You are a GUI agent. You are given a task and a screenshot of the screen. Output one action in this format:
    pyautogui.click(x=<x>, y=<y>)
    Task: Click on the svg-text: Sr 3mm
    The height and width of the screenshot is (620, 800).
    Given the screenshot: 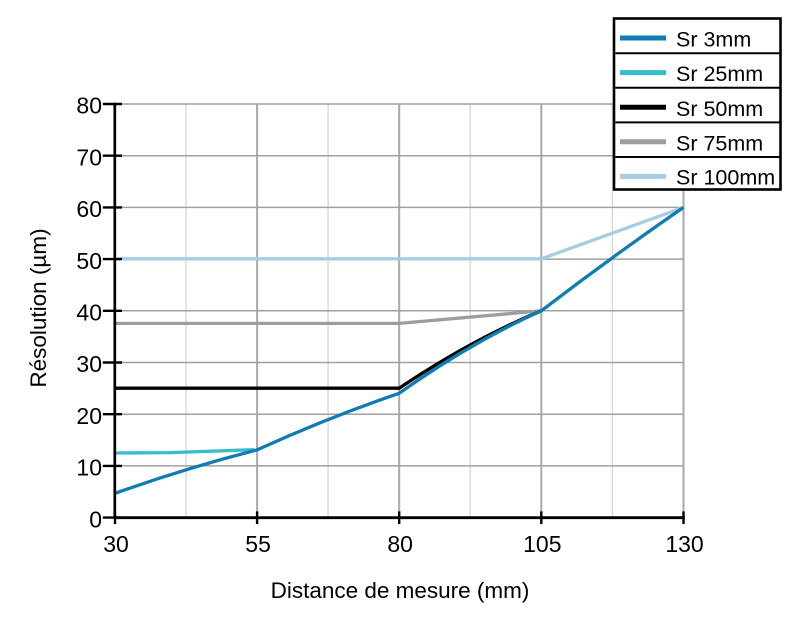 What is the action you would take?
    pyautogui.click(x=713, y=40)
    